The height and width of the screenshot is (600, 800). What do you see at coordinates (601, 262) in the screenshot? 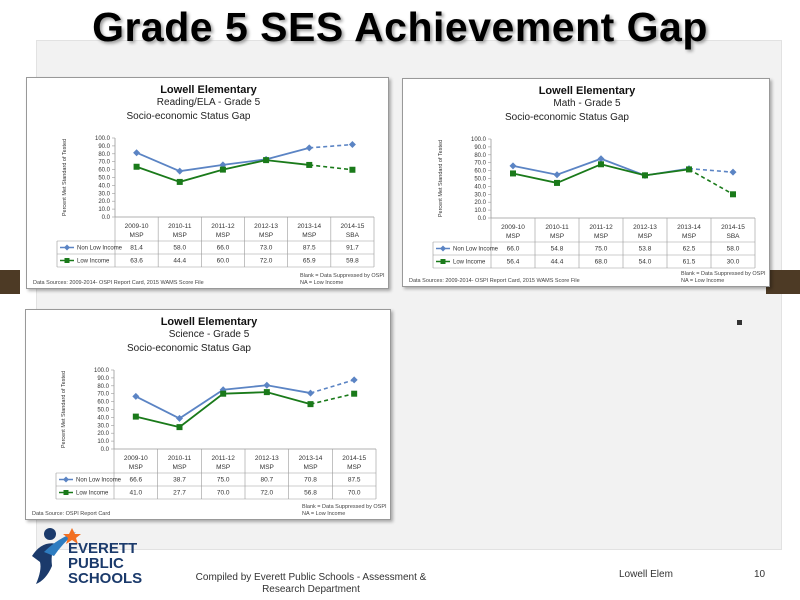
I see `data-value-label: 68.0` at bounding box center [601, 262].